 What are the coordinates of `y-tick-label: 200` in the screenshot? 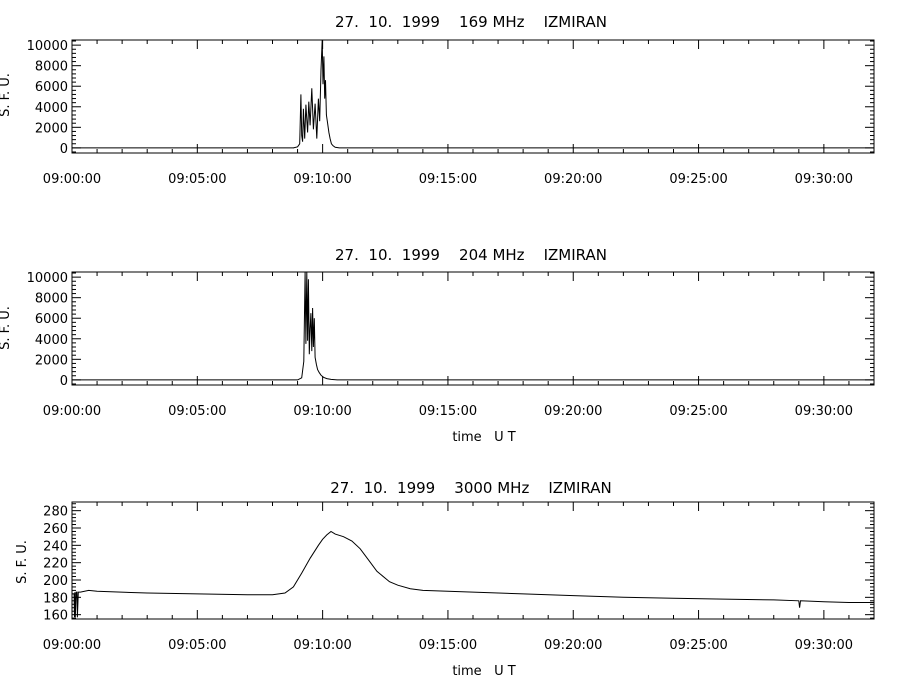 It's located at (55, 581).